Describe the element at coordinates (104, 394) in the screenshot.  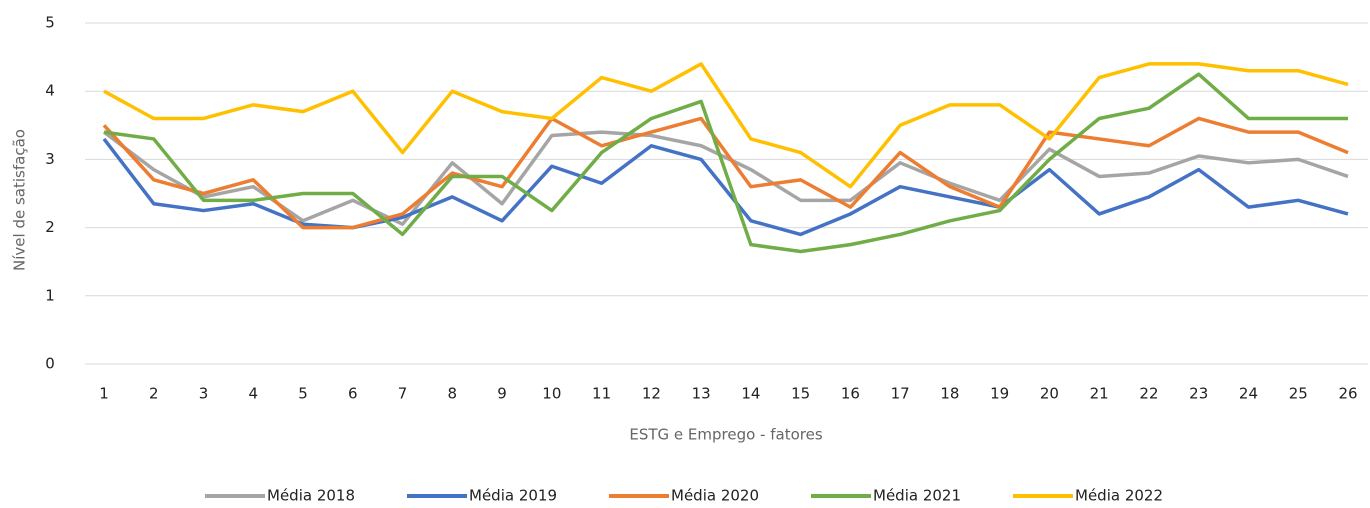
I see `x-tick-label: 1` at that location.